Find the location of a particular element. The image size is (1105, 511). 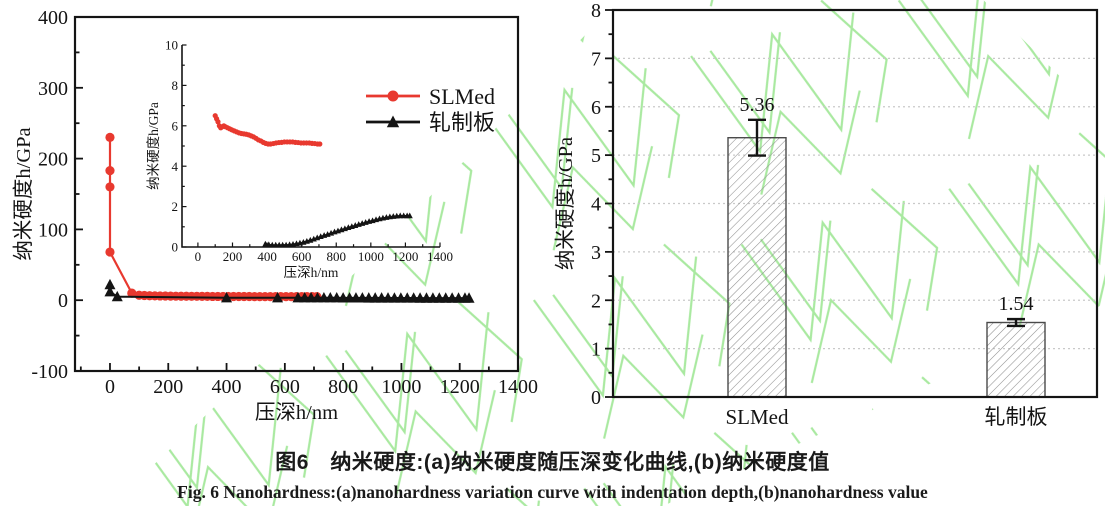

legend-item-SLMed: SLMed is located at coordinates (430, 96).